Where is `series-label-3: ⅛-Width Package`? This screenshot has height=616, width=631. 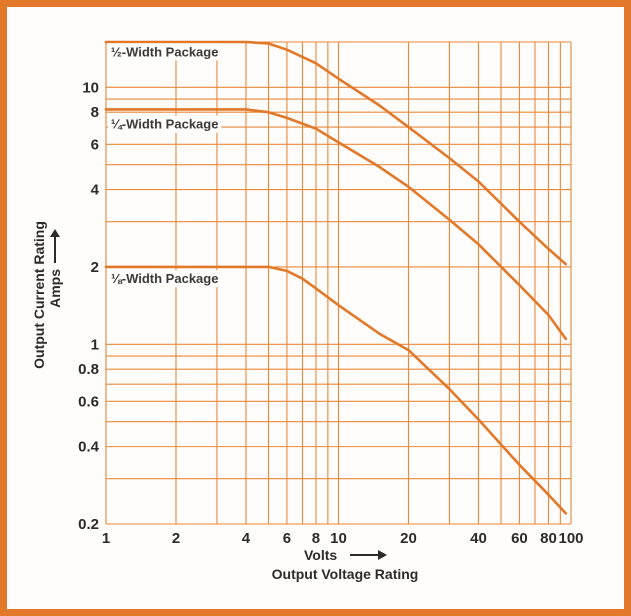 series-label-3: ⅛-Width Package is located at coordinates (165, 278).